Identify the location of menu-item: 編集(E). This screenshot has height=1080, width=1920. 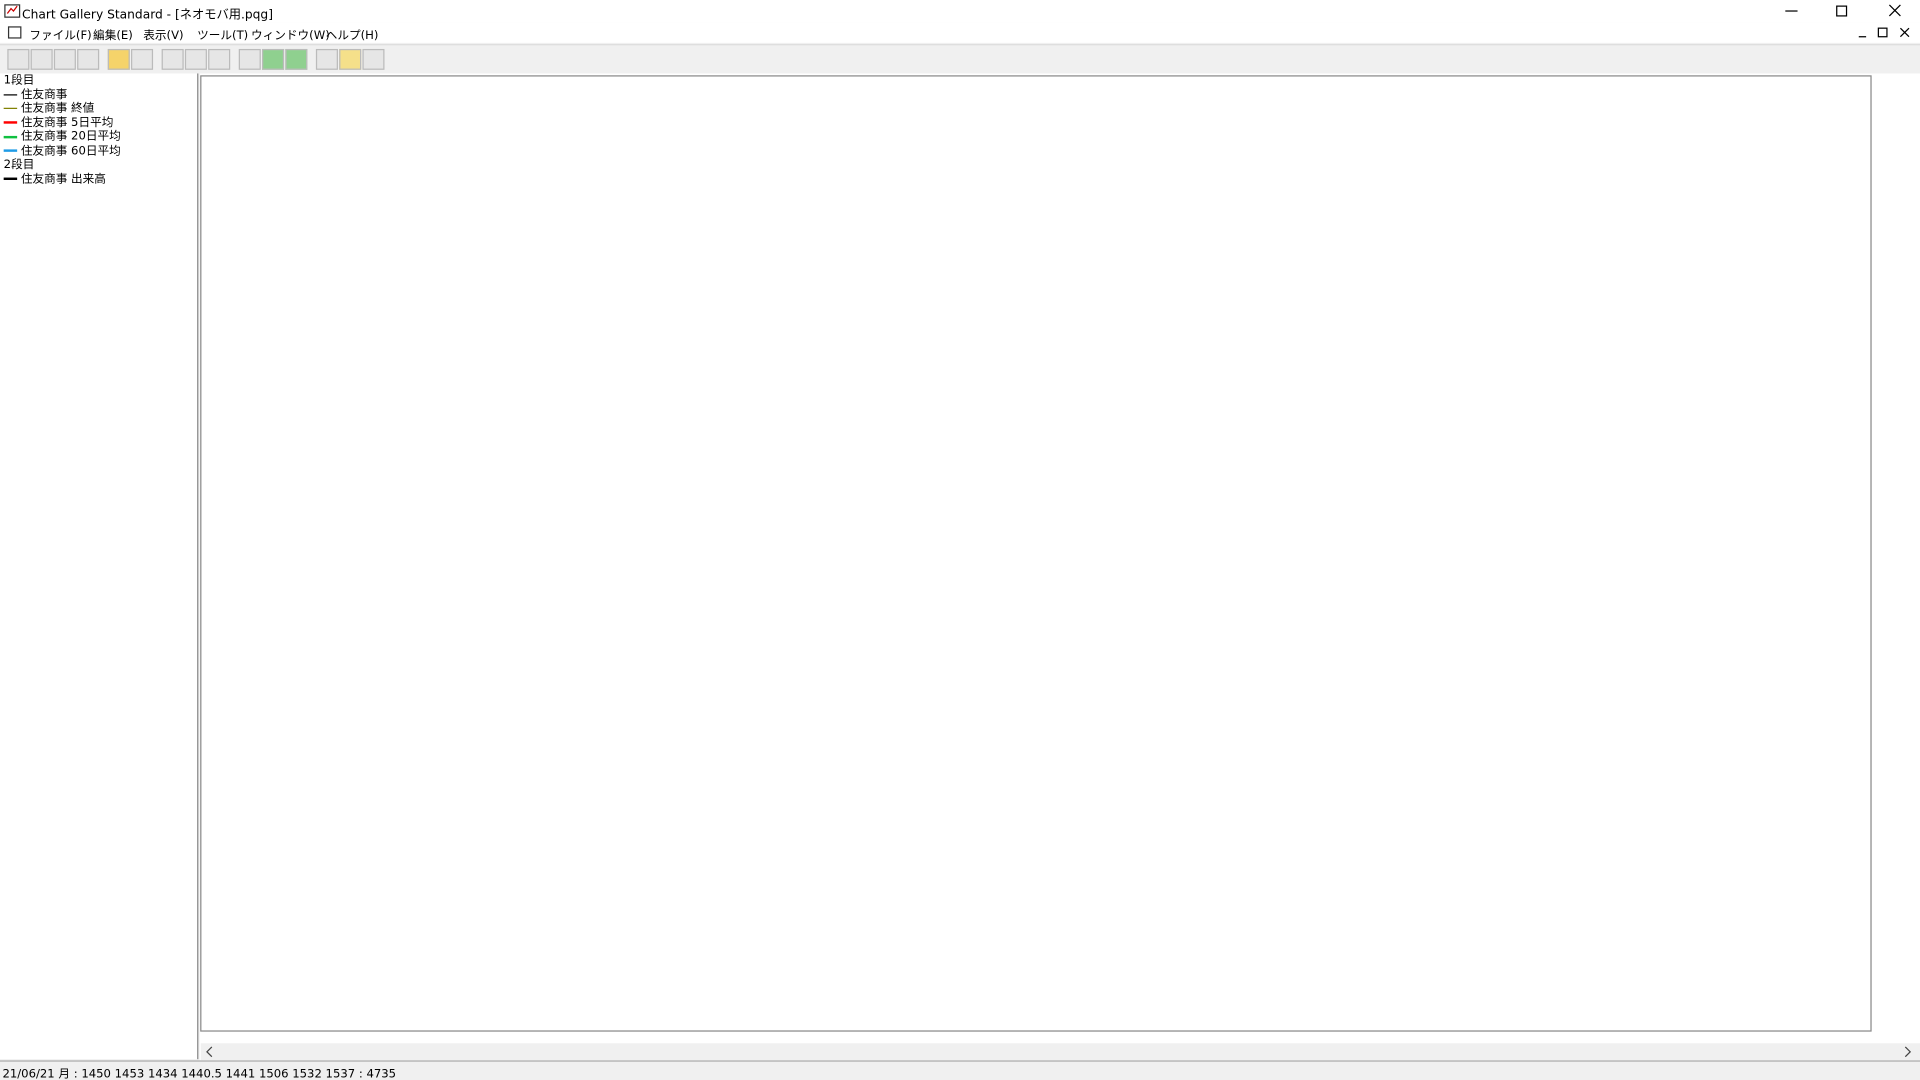
(113, 36).